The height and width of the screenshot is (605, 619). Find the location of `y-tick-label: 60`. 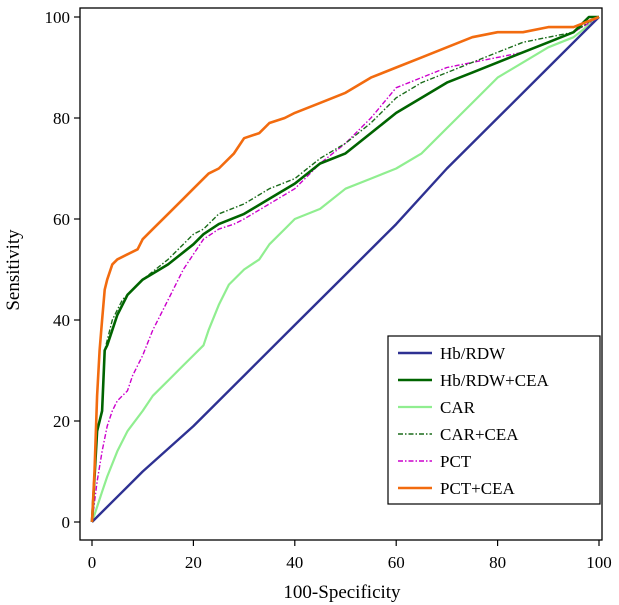

y-tick-label: 60 is located at coordinates (61, 219).